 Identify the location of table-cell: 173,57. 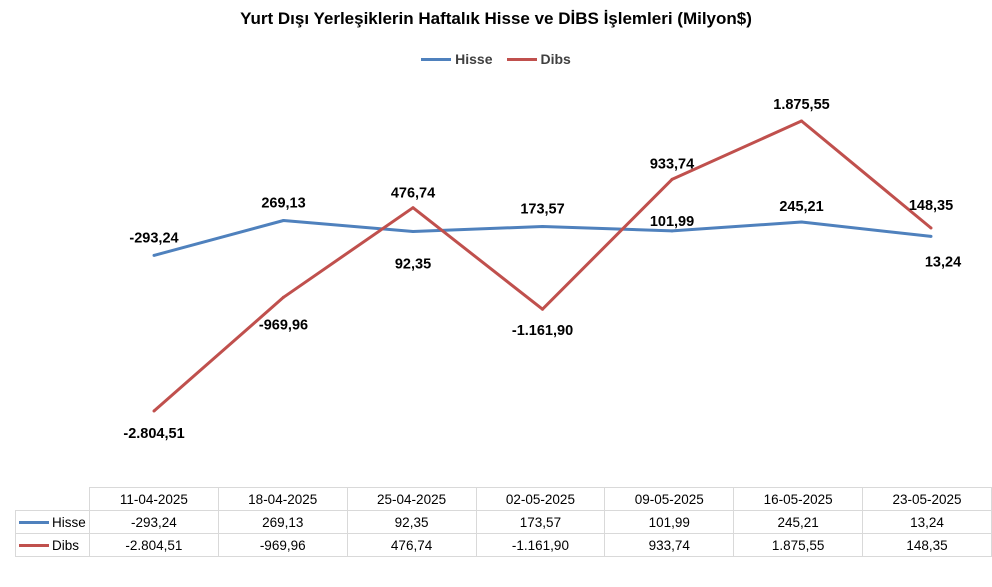
(540, 522).